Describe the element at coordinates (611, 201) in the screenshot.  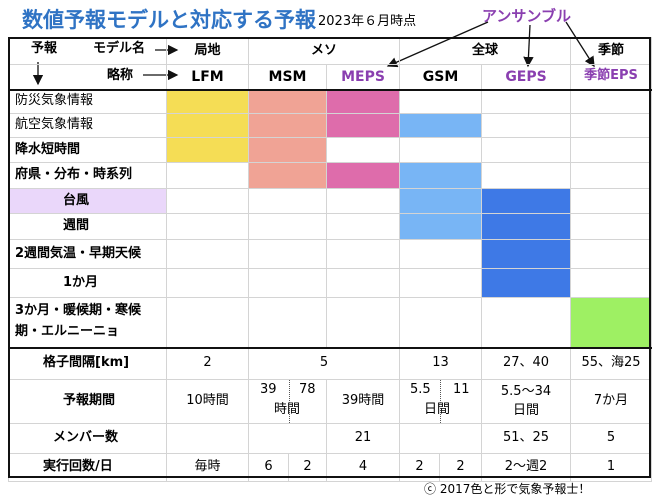
I see `cell-taifuu-seps` at that location.